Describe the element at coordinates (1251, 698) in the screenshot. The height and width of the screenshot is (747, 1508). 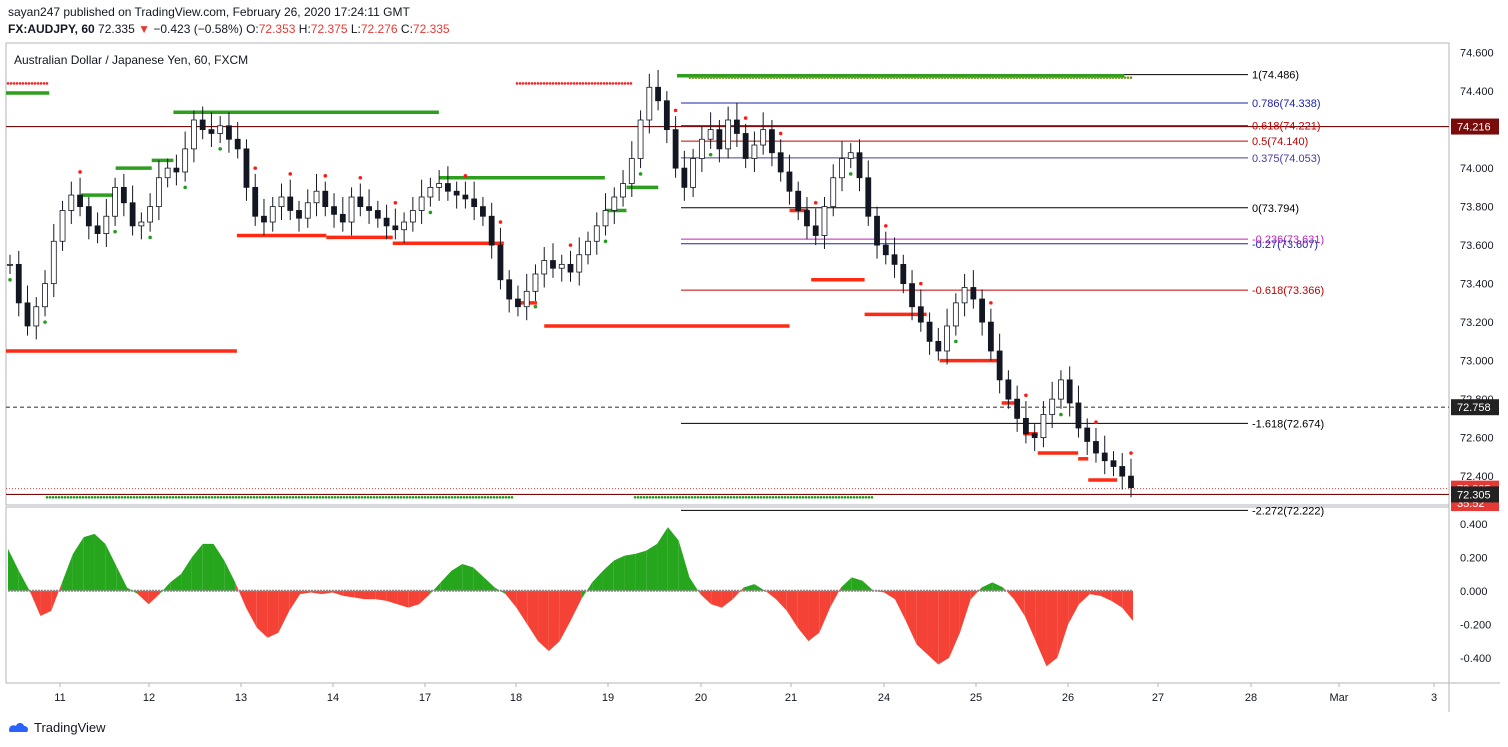
I see `time-tick-label: 28` at that location.